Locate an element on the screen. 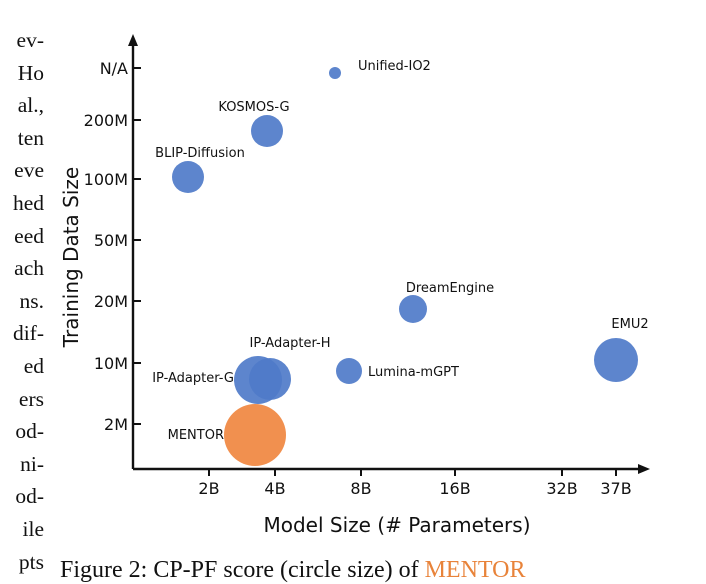 The image size is (706, 584). side-line: eve is located at coordinates (29, 170).